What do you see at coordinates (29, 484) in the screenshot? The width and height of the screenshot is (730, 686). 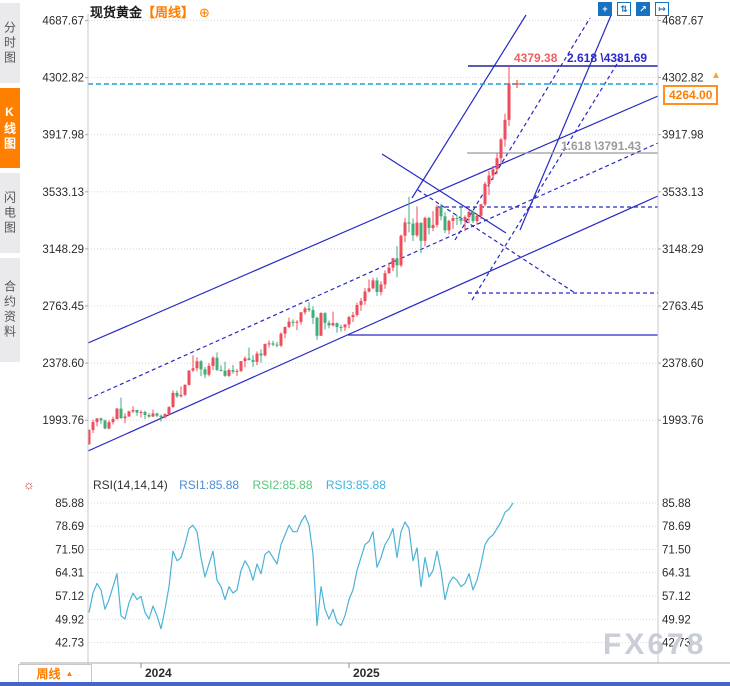 I see `indicator-settings-icon: ☼` at bounding box center [29, 484].